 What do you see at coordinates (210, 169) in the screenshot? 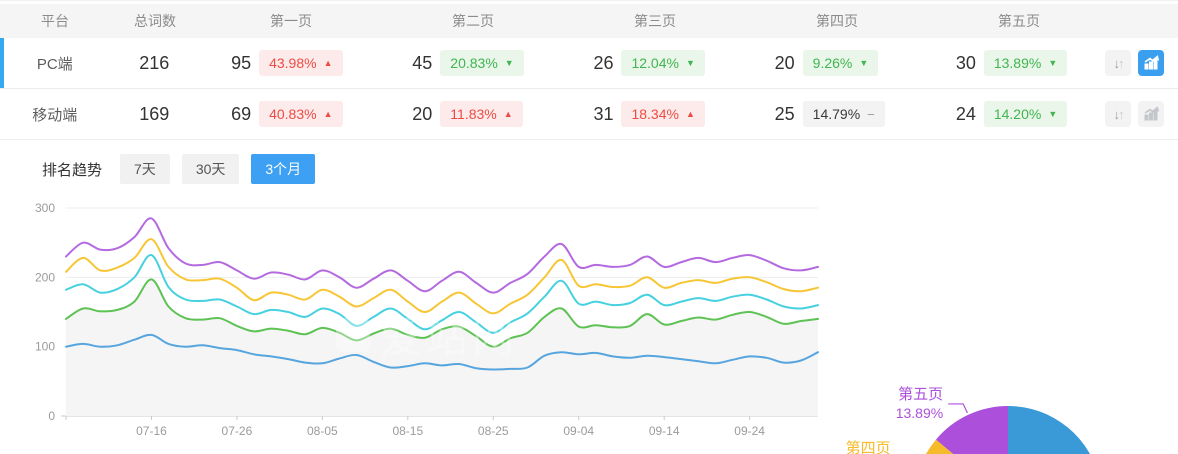
I see `tab-30-days: 30天` at bounding box center [210, 169].